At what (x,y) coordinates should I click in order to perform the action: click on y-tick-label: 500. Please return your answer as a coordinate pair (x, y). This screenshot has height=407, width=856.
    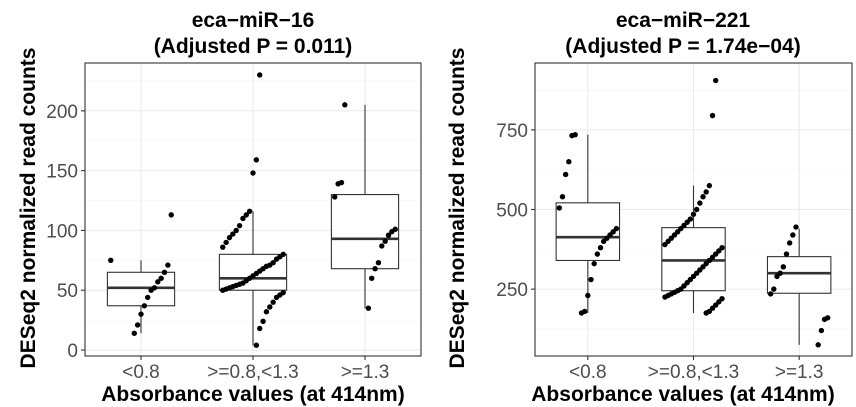
    Looking at the image, I should click on (512, 211).